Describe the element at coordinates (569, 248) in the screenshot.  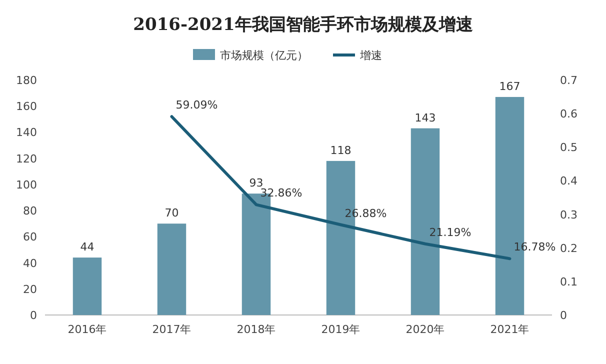
I see `y2-tick-label: 0.2` at that location.